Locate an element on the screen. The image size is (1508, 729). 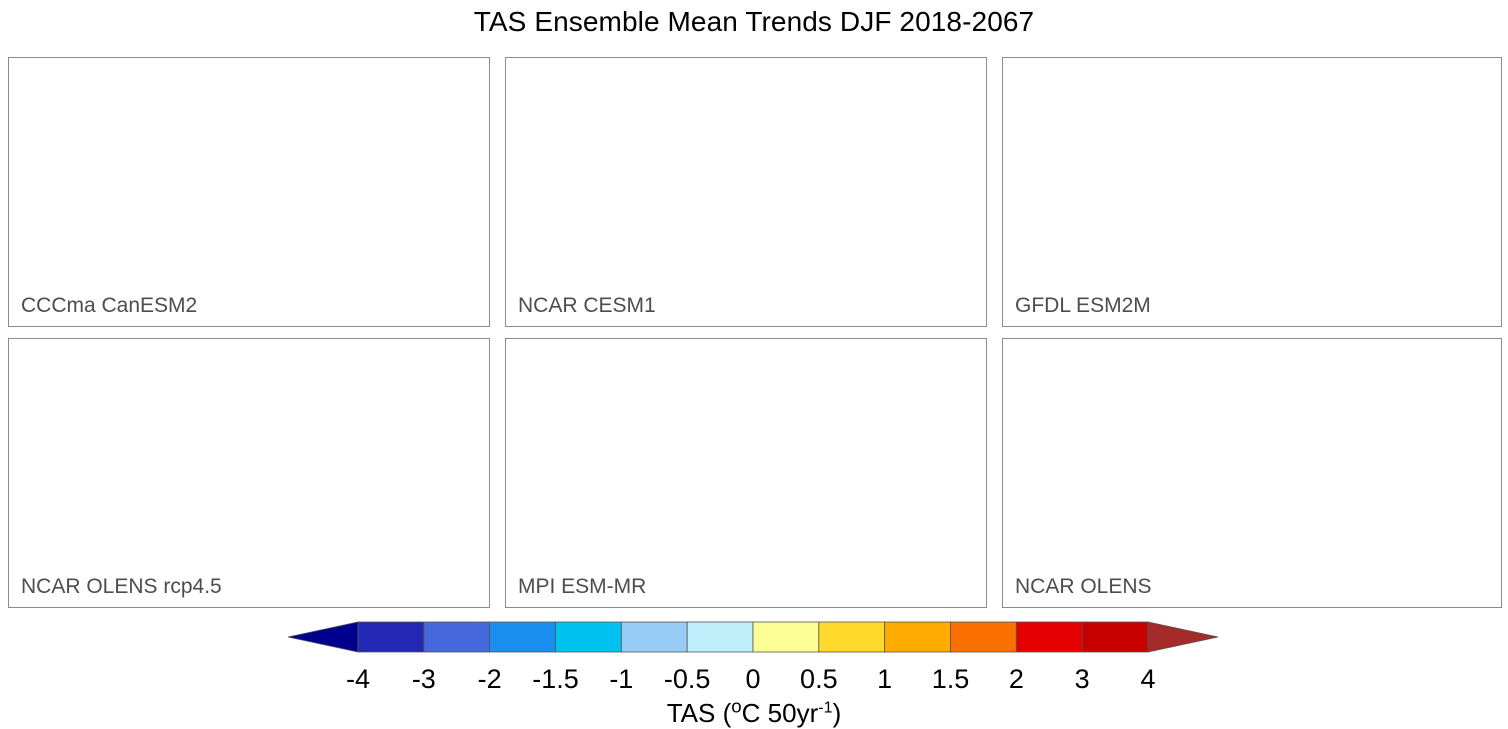
degree-symbol: o is located at coordinates (736, 706).